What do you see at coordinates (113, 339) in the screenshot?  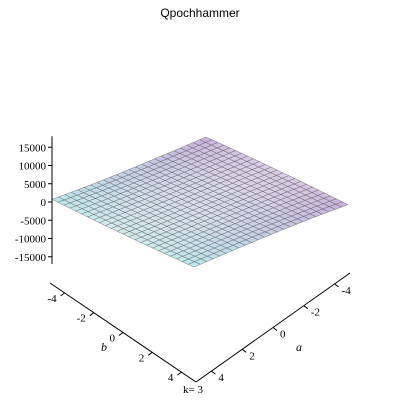 I see `b-tick-label: 0` at bounding box center [113, 339].